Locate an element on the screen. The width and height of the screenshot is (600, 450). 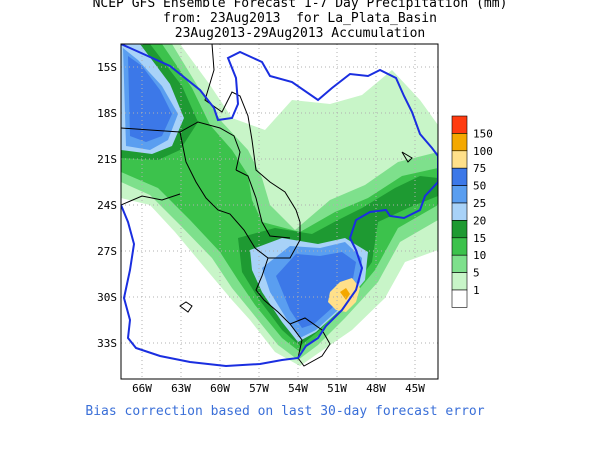
legend-label: 100 is located at coordinates (483, 151).